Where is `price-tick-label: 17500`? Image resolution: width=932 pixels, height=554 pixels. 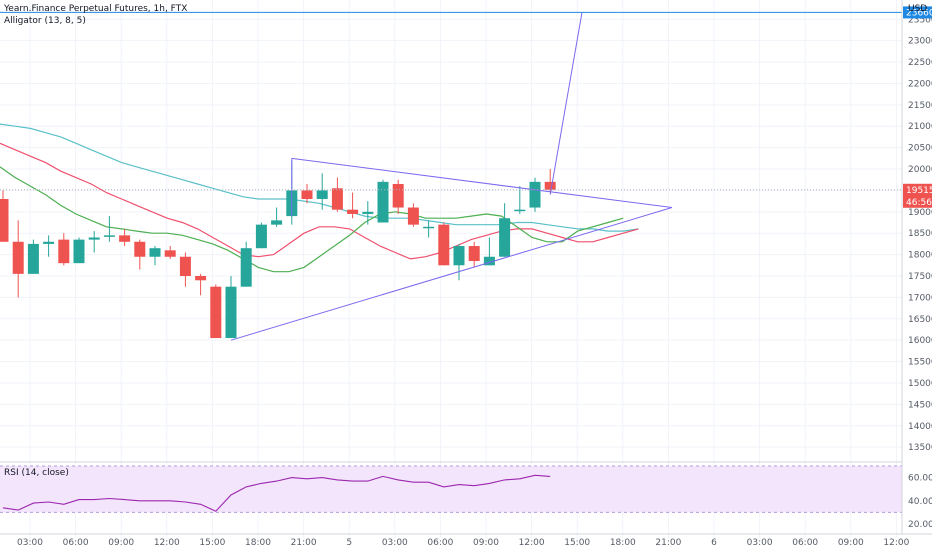
price-tick-label: 17500 is located at coordinates (920, 277).